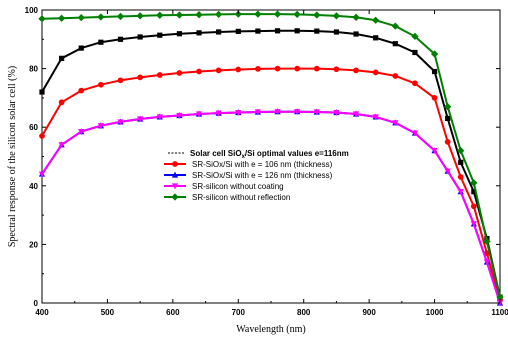 The width and height of the screenshot is (508, 339). I want to click on x-tick-label: 700, so click(239, 312).